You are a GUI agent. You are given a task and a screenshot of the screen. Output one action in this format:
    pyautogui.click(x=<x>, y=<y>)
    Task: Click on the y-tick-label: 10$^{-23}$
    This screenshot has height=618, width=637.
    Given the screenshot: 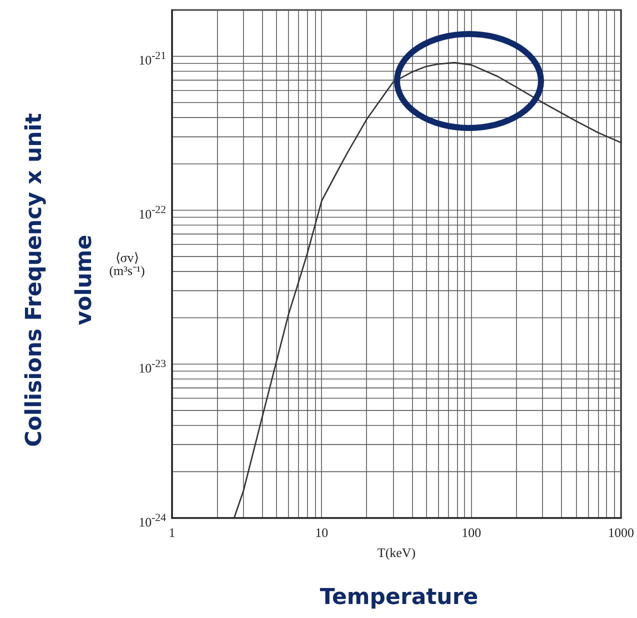 What is the action you would take?
    pyautogui.click(x=152, y=366)
    